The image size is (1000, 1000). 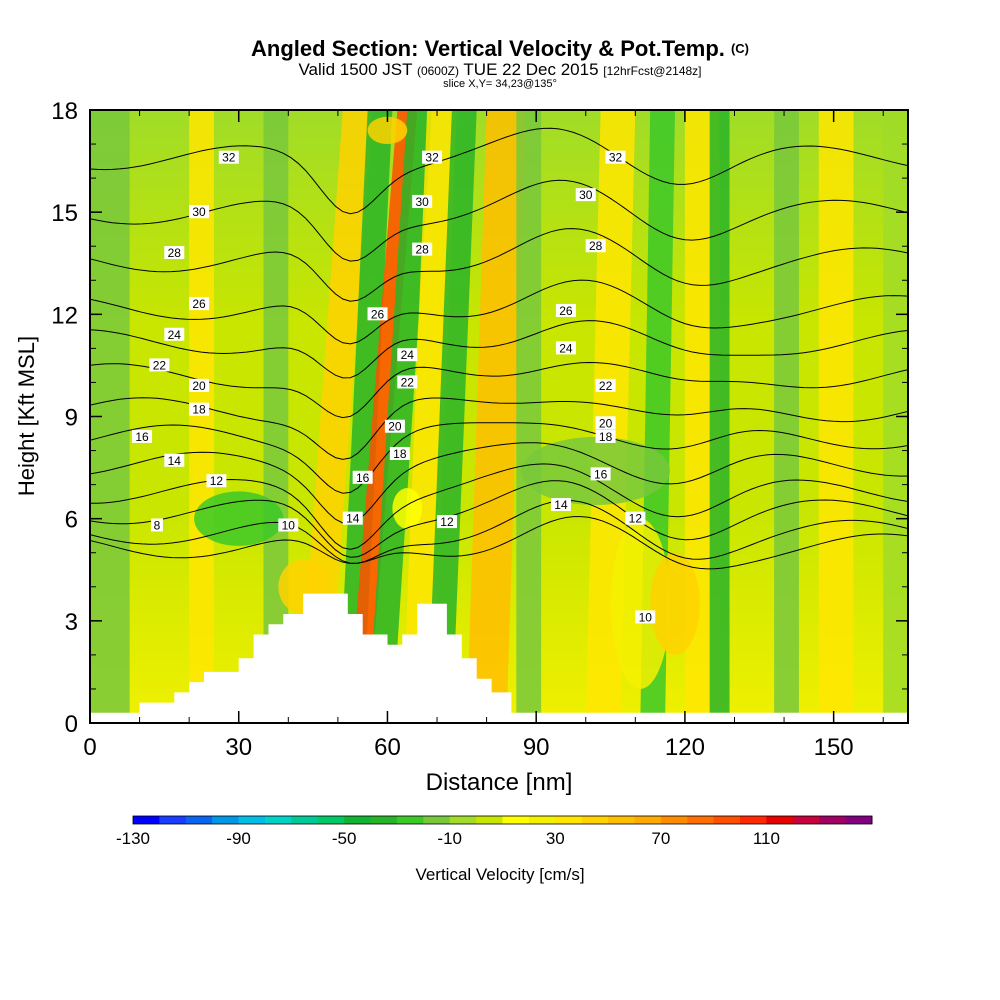 I want to click on x-tick-label: 90, so click(x=536, y=747).